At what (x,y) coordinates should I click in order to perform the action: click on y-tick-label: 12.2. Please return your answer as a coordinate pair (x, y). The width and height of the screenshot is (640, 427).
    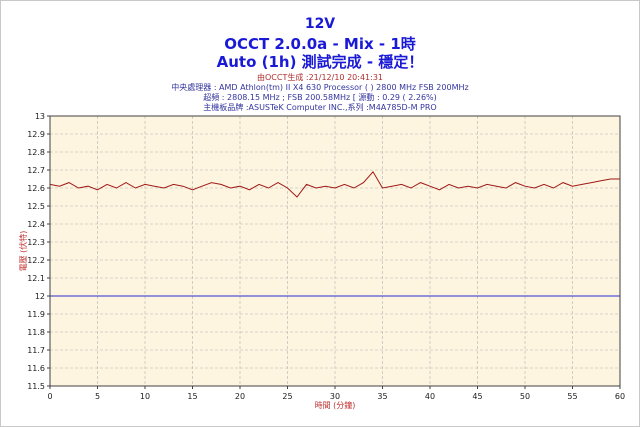
    Looking at the image, I should click on (36, 260).